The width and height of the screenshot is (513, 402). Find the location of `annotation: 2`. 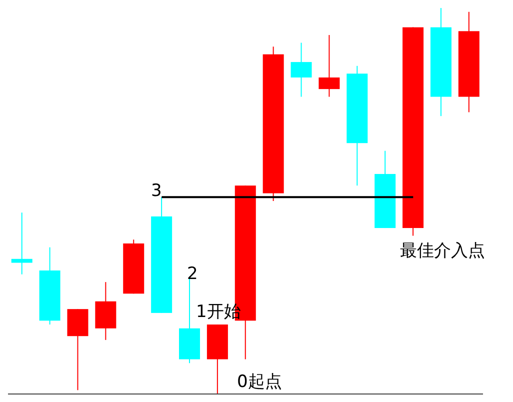

annotation: 2 is located at coordinates (192, 274).